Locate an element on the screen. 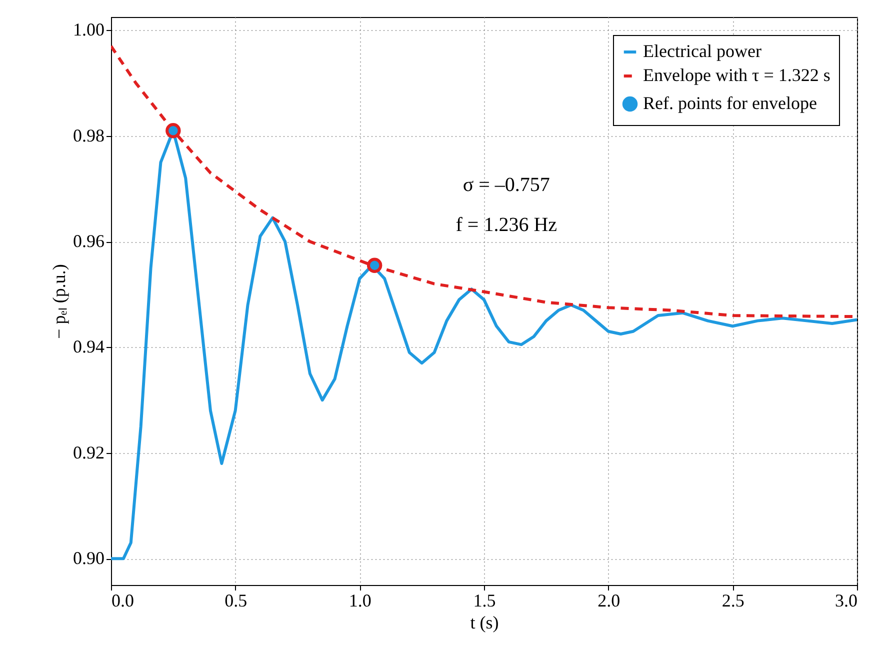 The image size is (877, 657). annotation: σ = –0.757 is located at coordinates (506, 185).